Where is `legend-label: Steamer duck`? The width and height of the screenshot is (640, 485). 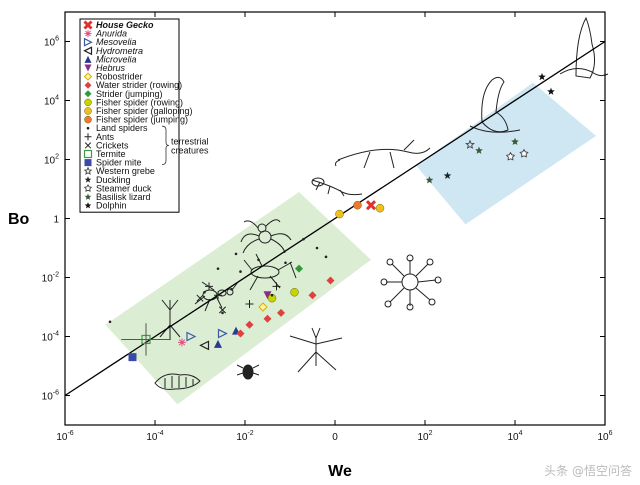
legend-label: Steamer duck is located at coordinates (124, 188).